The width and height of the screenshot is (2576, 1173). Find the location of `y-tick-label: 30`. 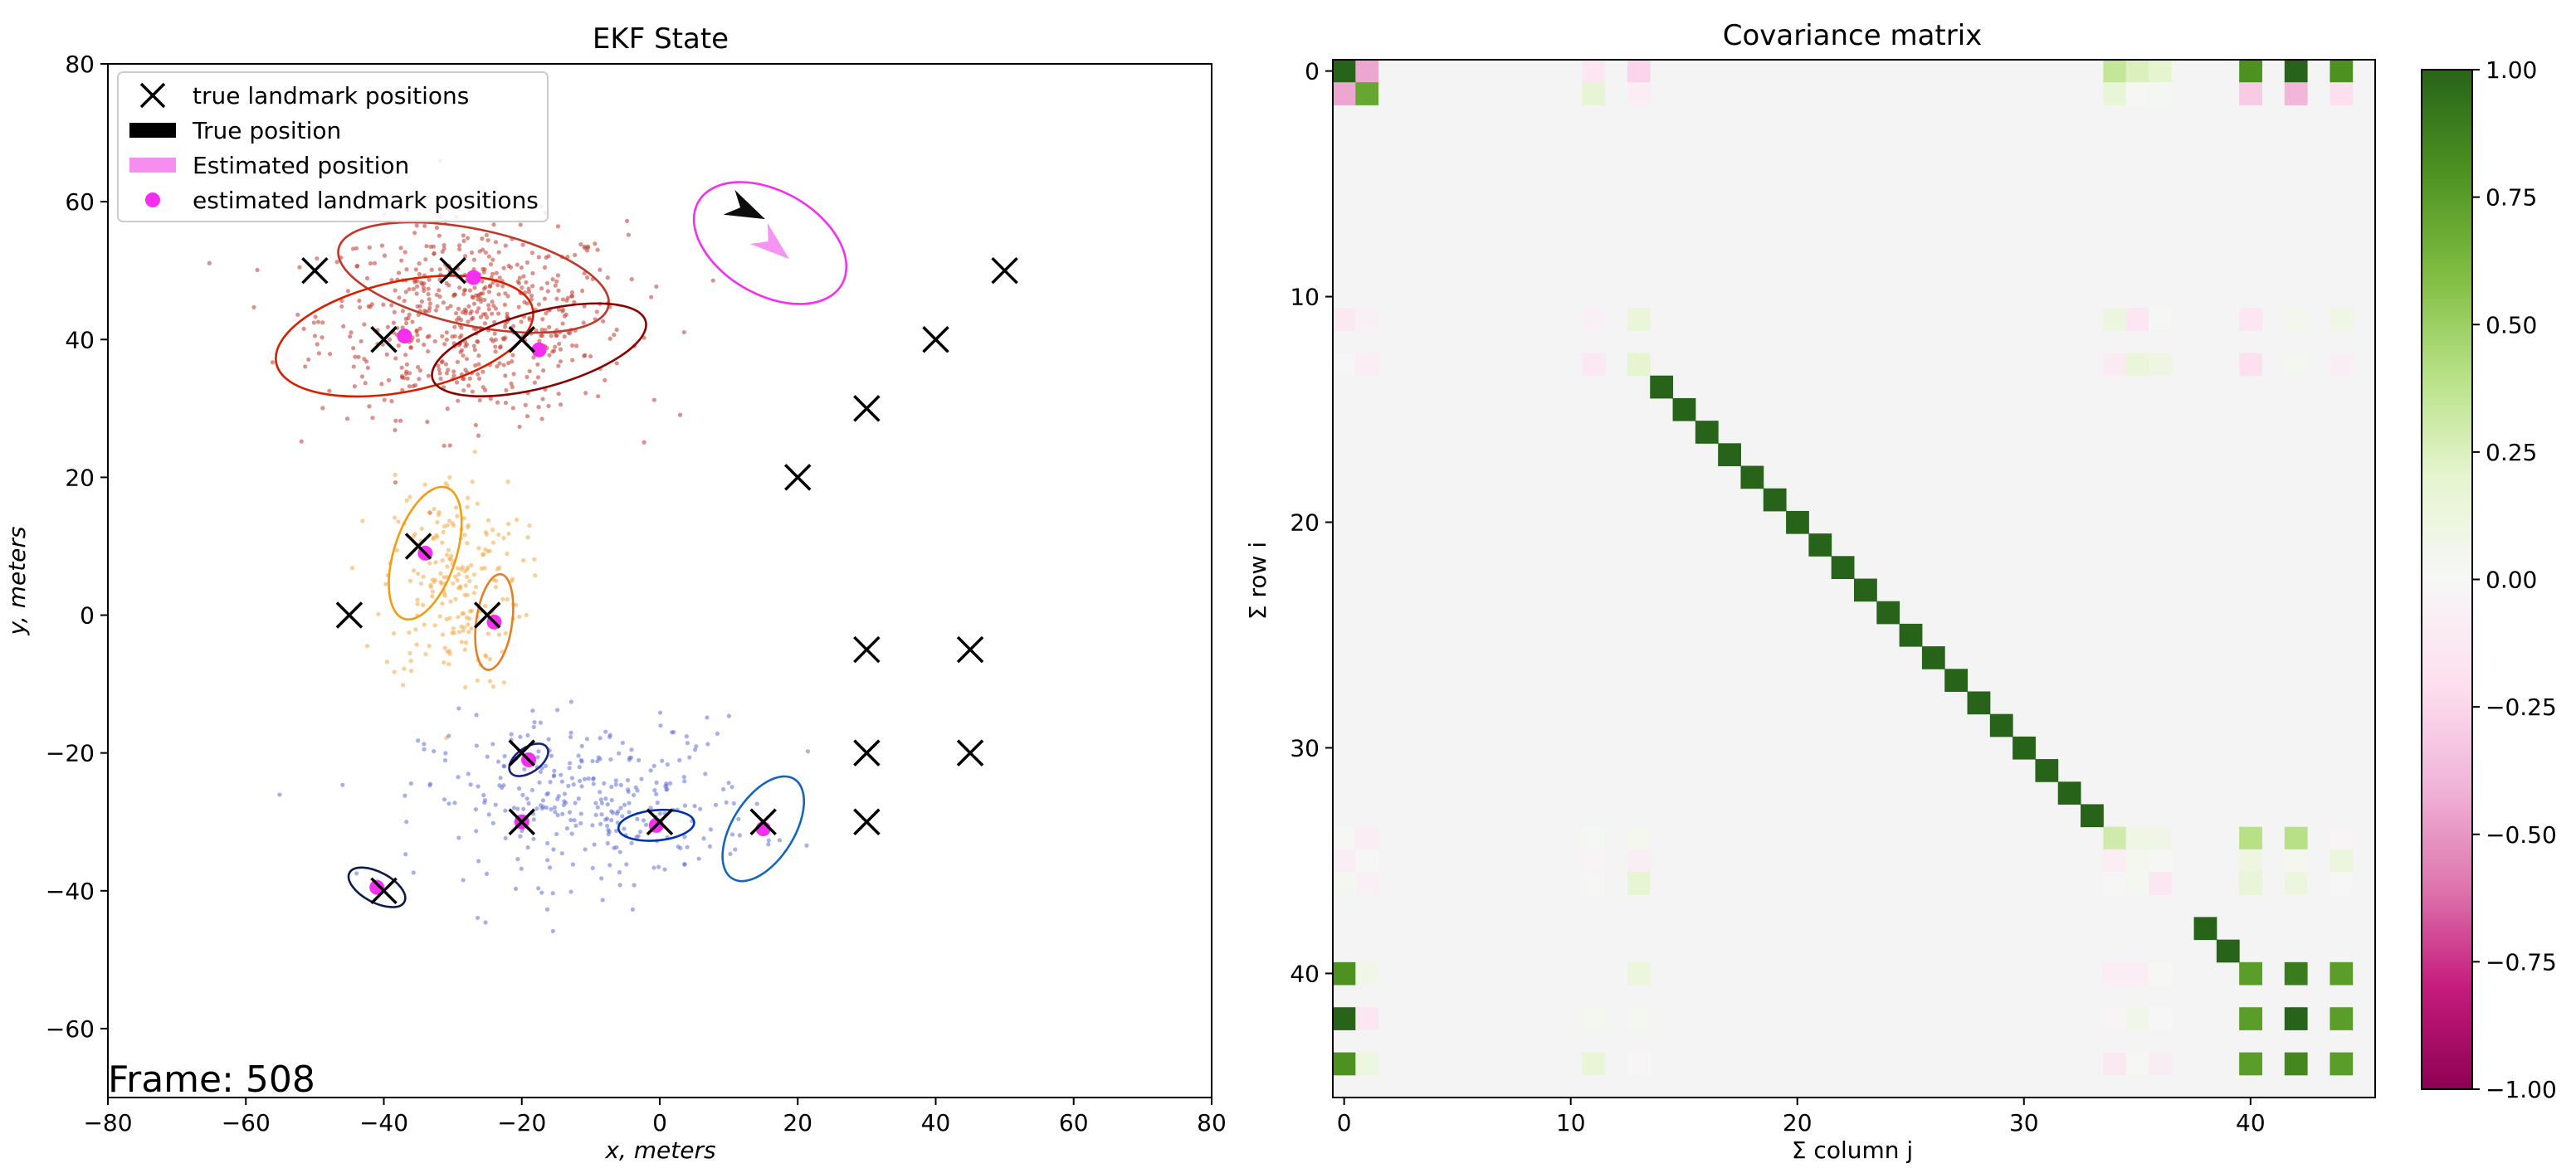

y-tick-label: 30 is located at coordinates (1305, 748).